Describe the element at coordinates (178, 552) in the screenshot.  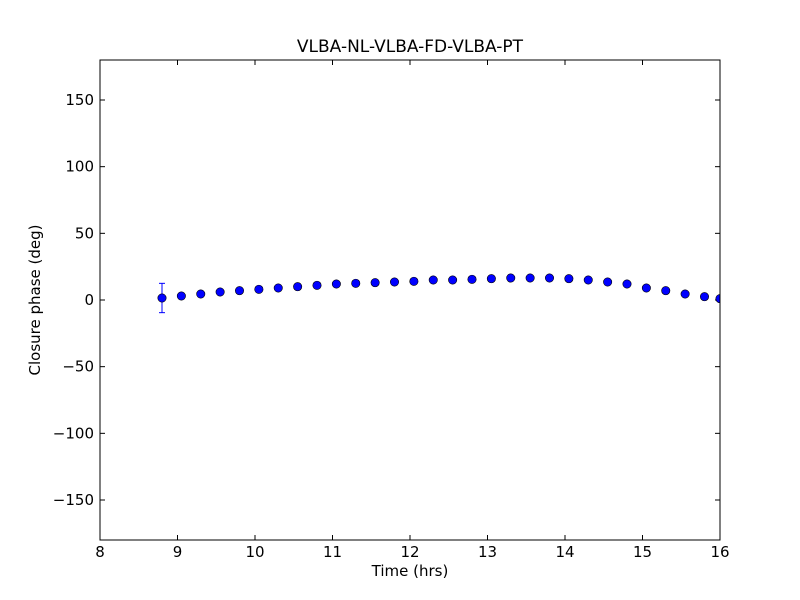
I see `x-tick-label: 9` at that location.